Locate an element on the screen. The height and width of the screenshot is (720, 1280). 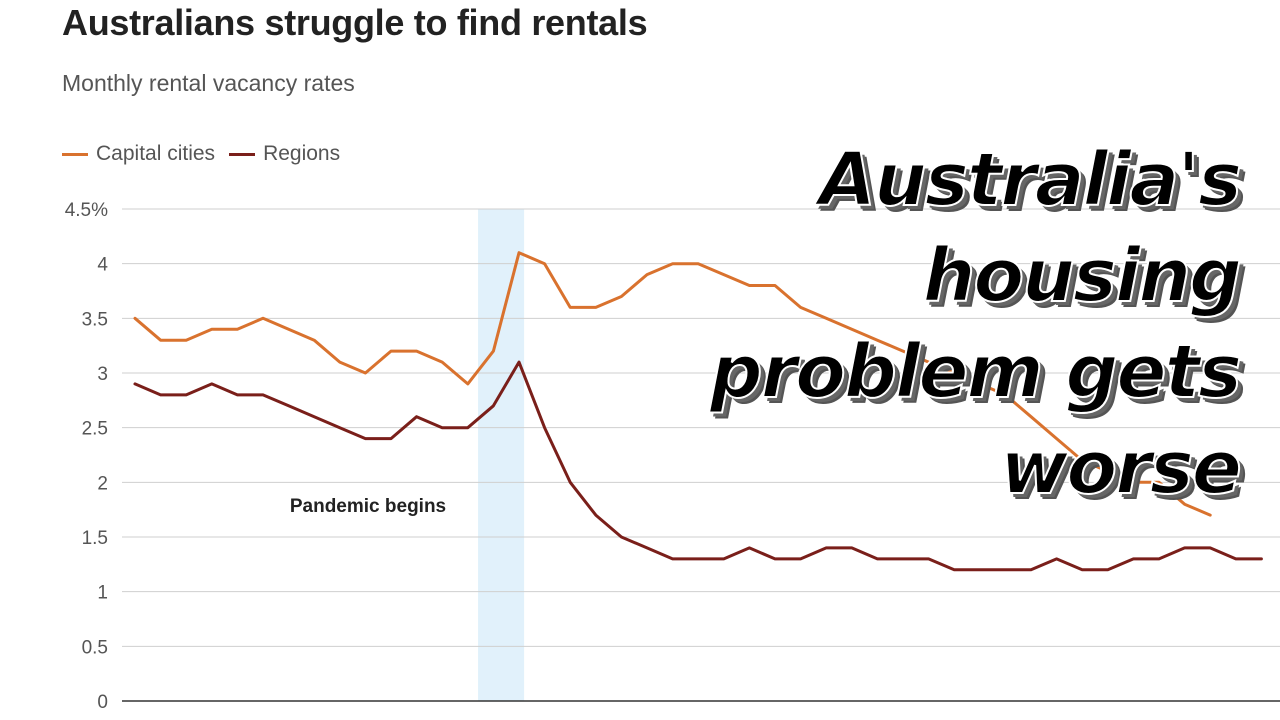
overlay-line-1: Australia's is located at coordinates (1030, 180).